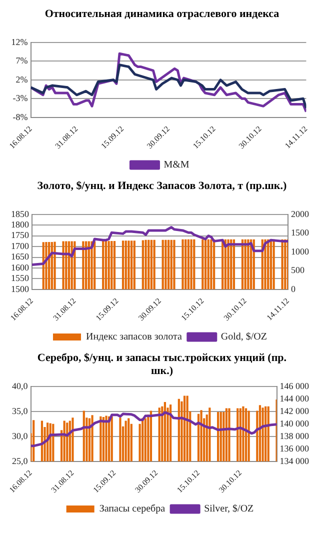 This screenshot has width=324, height=537. I want to click on legend-label: M&M, so click(177, 165).